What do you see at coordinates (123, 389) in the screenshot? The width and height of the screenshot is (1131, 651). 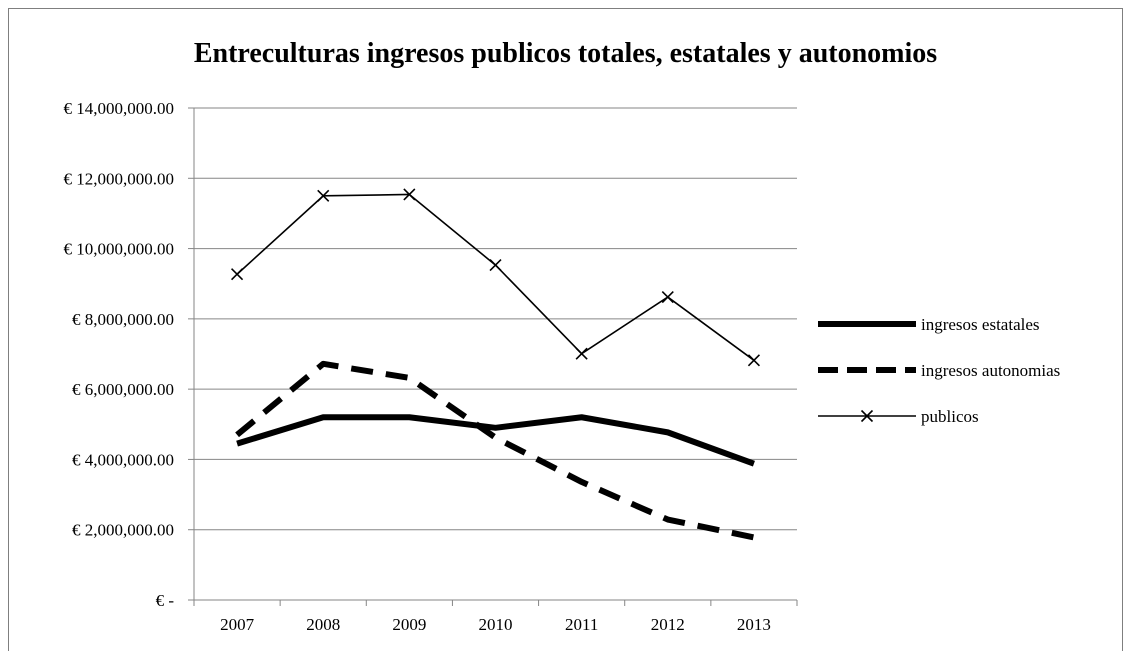 I see `y-tick-label: € 6,000,000.00` at bounding box center [123, 389].